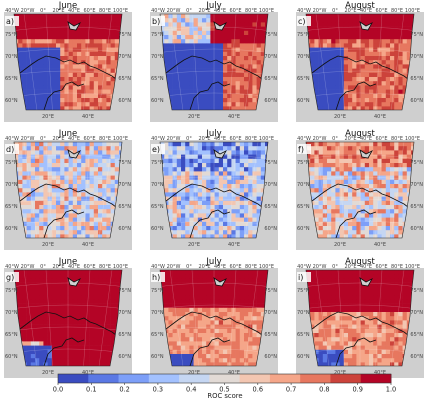 This screenshot has height=400, width=439. I want to click on lon-tick-top: 20°W, so click(174, 139).